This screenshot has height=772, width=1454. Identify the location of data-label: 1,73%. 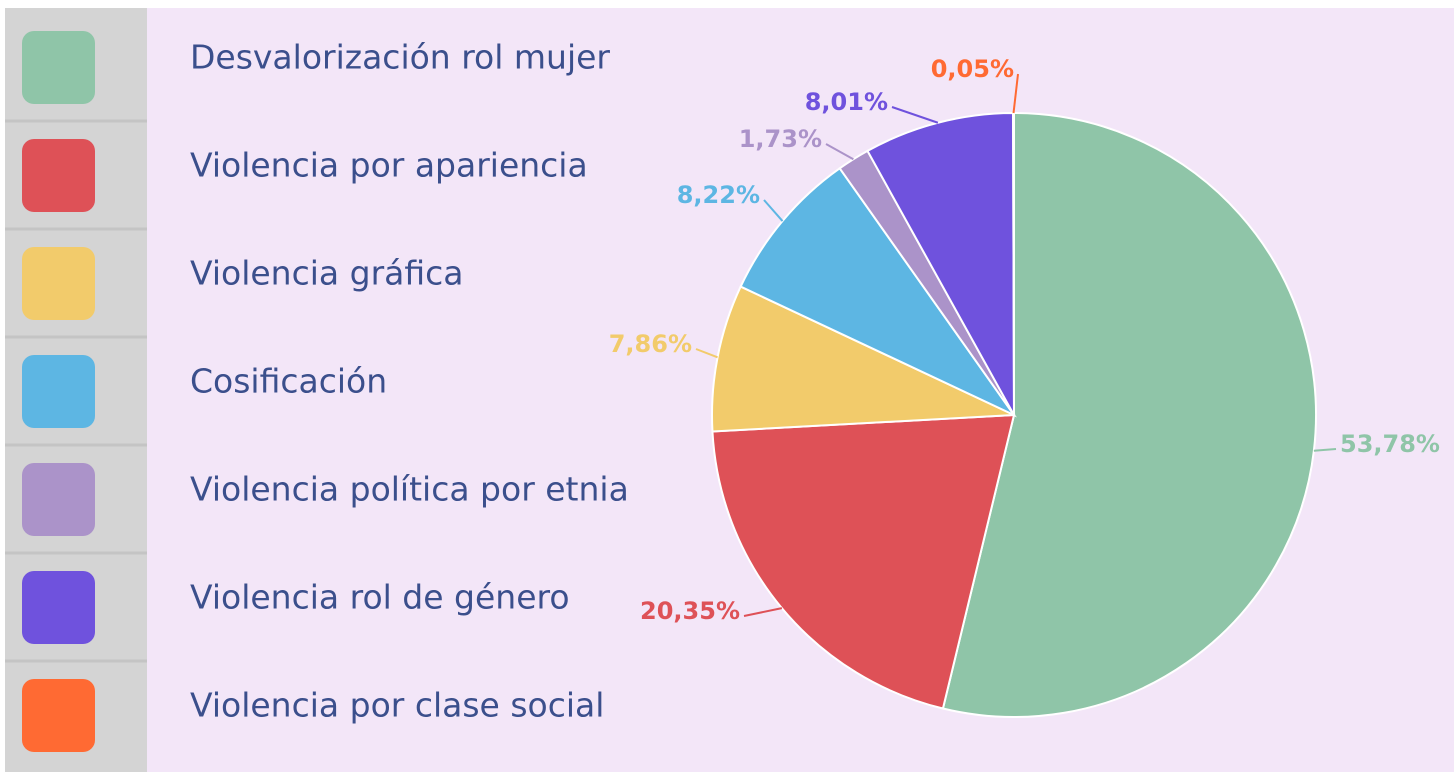
(780, 139).